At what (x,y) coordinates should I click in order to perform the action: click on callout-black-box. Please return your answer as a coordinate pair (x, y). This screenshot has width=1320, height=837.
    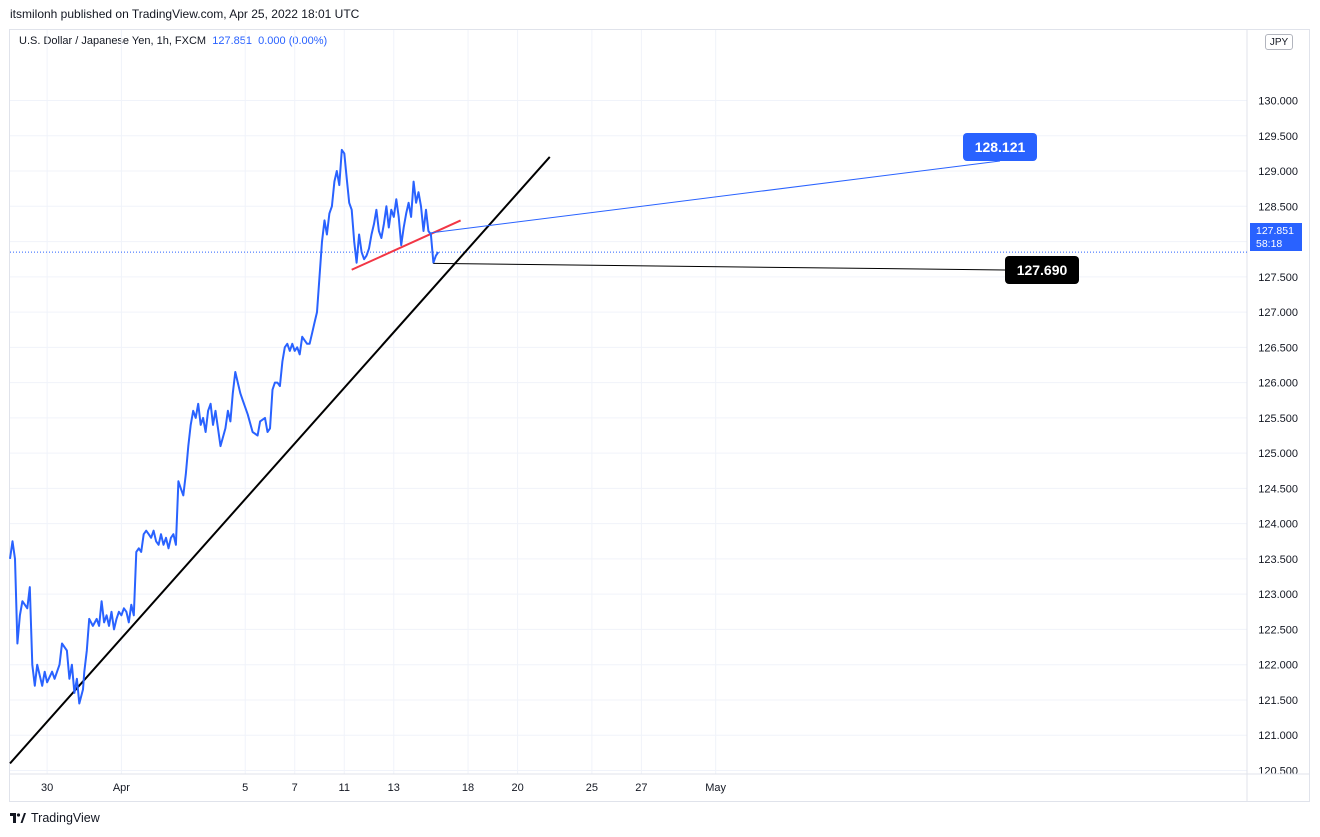
    Looking at the image, I should click on (1042, 270).